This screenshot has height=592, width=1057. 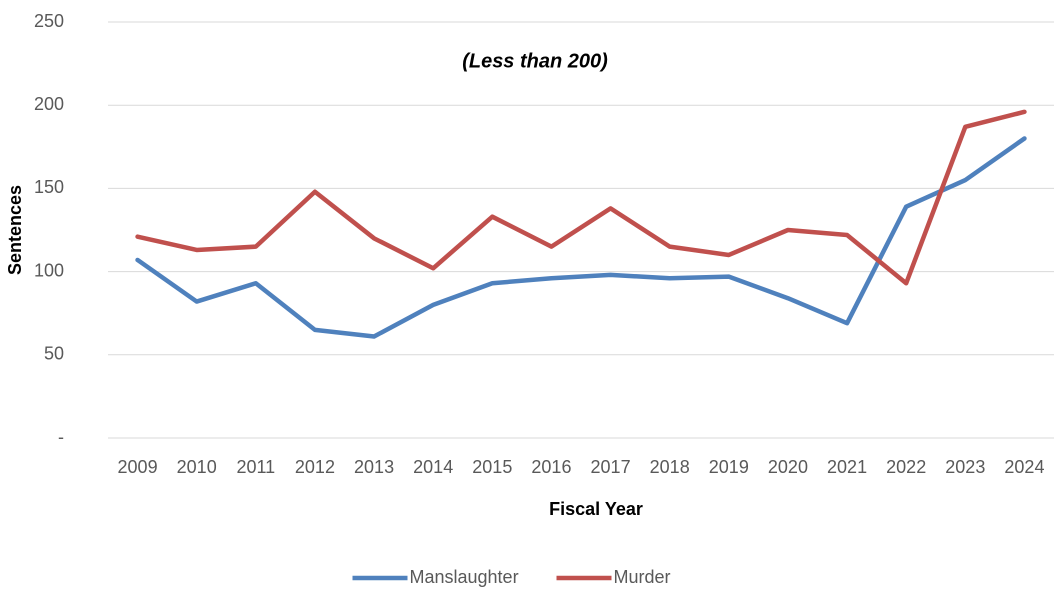 I want to click on x-tick-label: 2014, so click(x=433, y=467).